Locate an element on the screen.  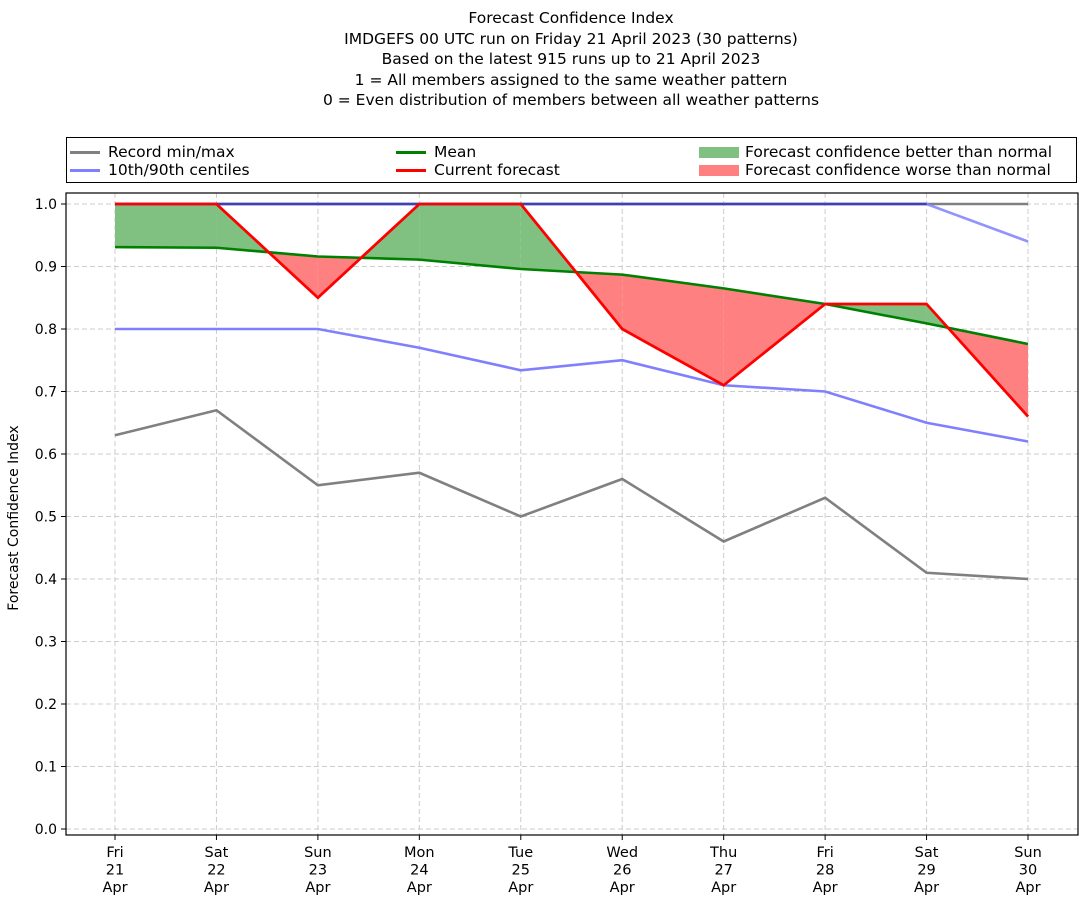
legend-item-record: Record min/max is located at coordinates (152, 152).